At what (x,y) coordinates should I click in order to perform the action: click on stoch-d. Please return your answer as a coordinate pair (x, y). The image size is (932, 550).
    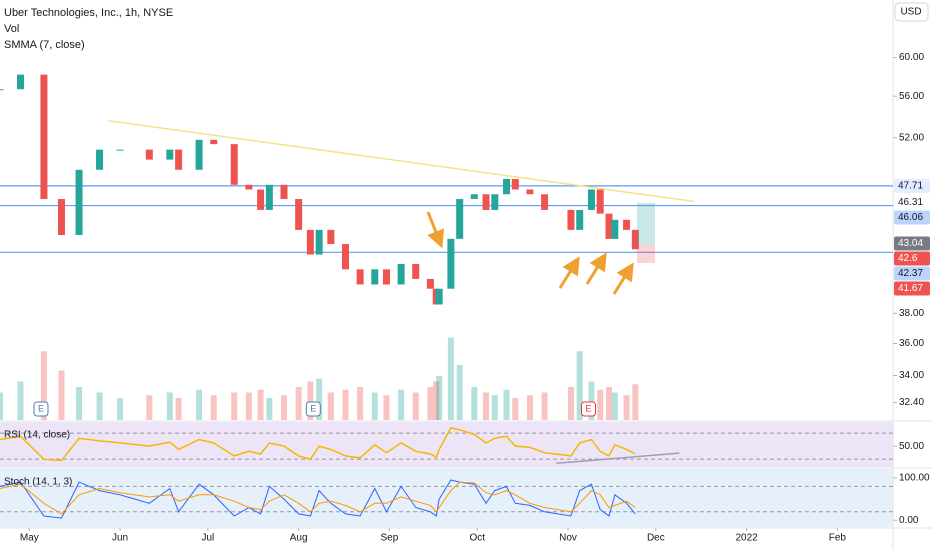
    Looking at the image, I should click on (318, 498).